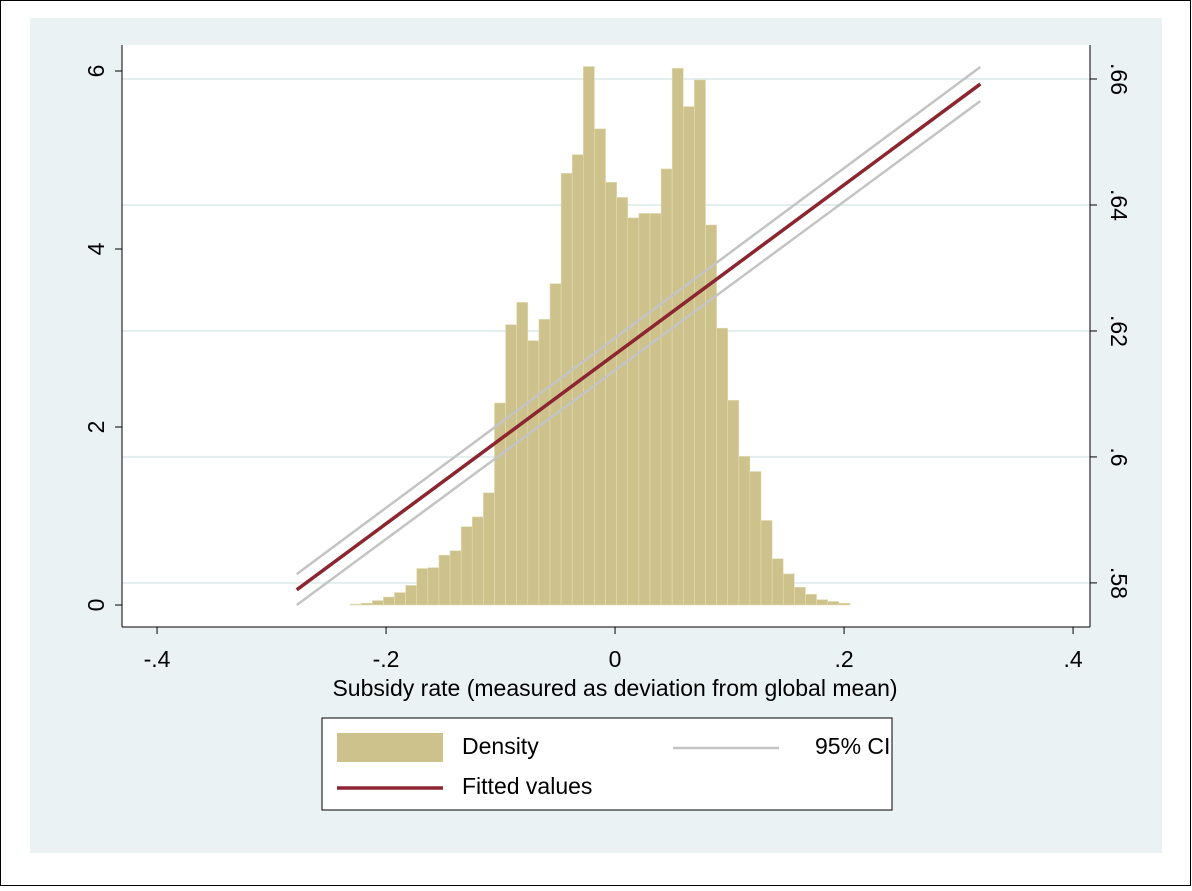 This screenshot has height=891, width=1192. Describe the element at coordinates (1119, 583) in the screenshot. I see `y2-tick-label: .58` at that location.